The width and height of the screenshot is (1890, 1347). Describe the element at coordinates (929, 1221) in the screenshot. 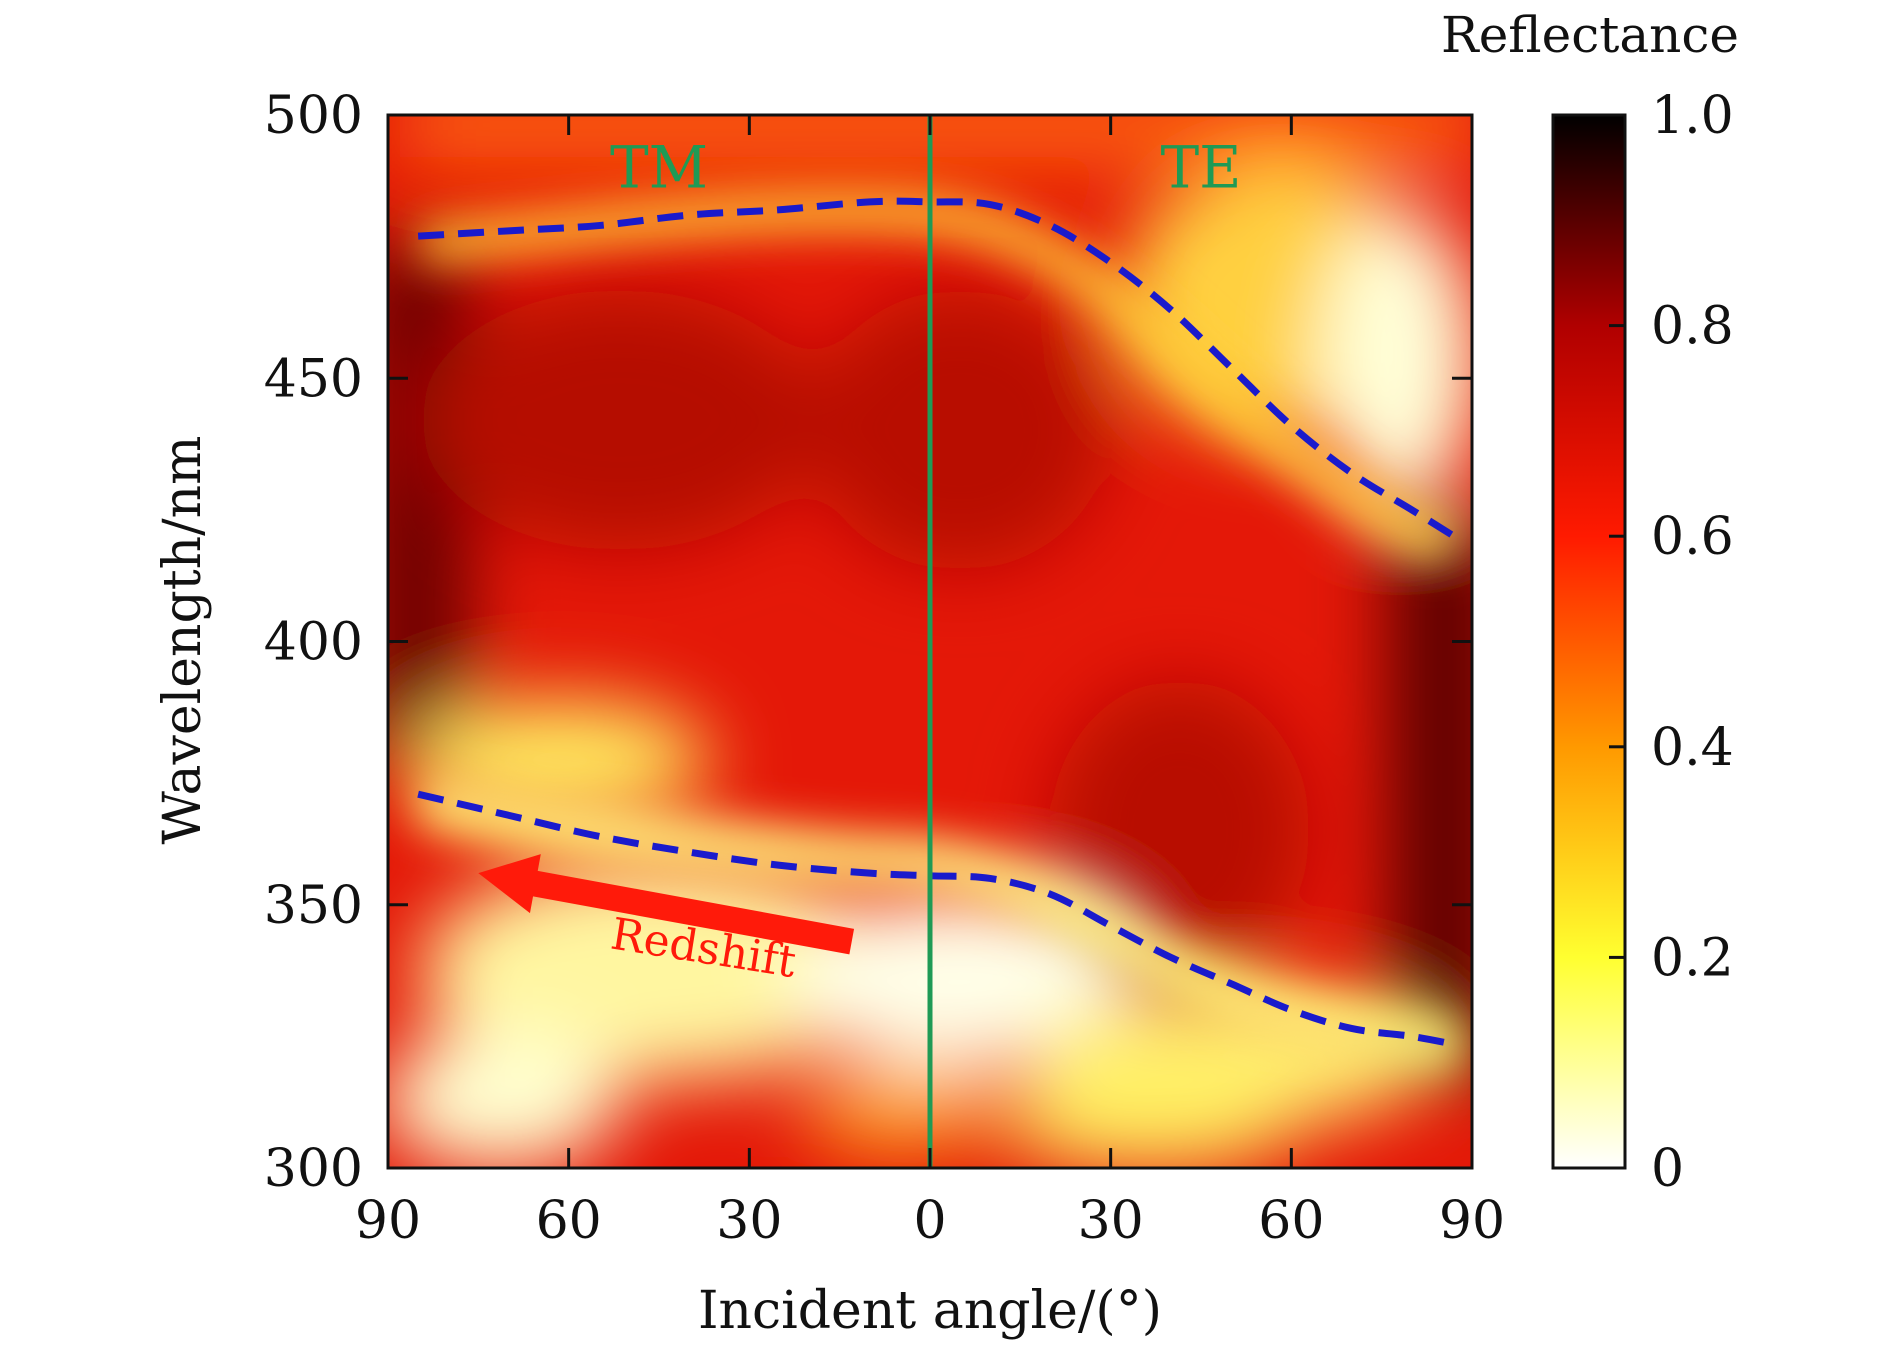

I see `x-tick-label: 0` at that location.